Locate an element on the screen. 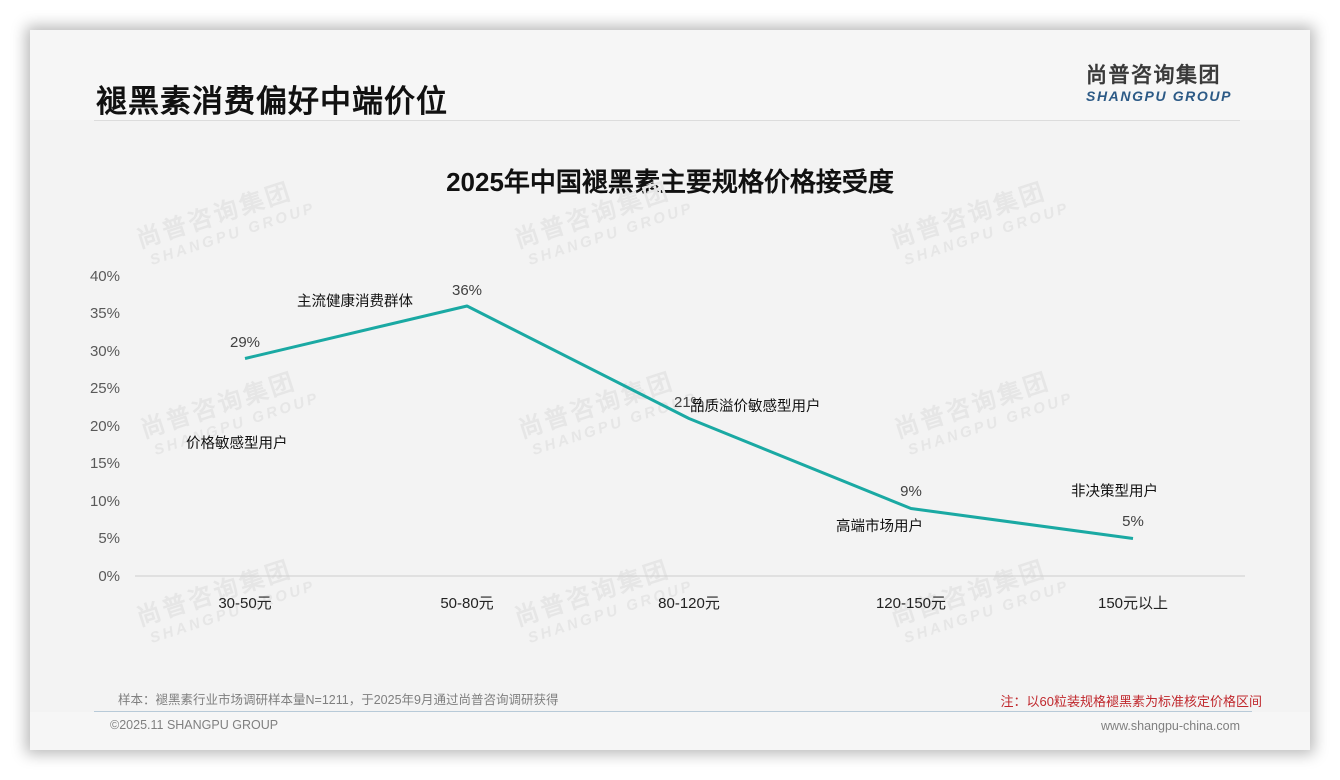 This screenshot has width=1340, height=780. x-tick: 150元以上 is located at coordinates (1133, 603).